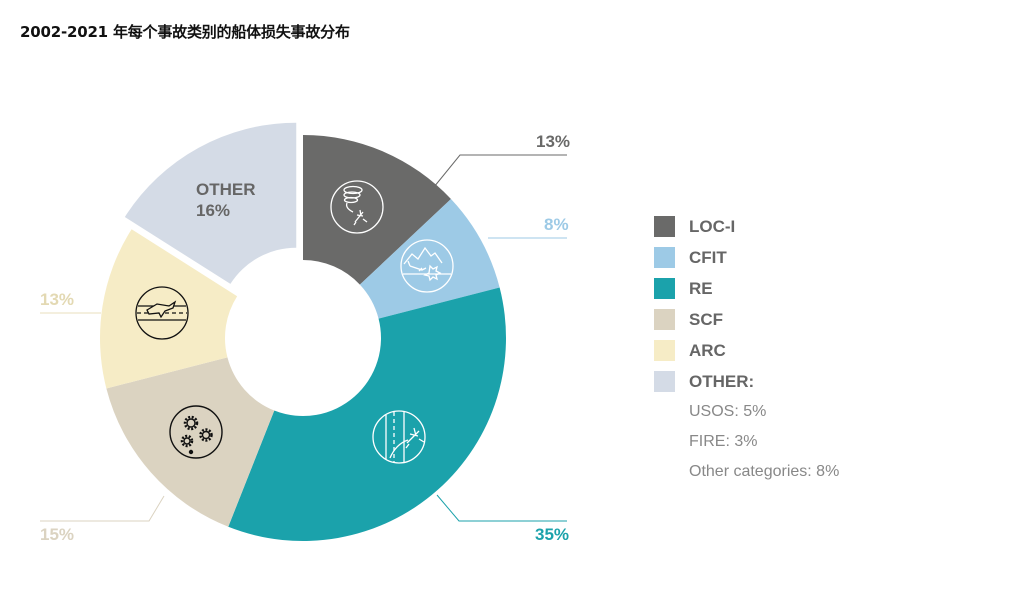 The height and width of the screenshot is (611, 1030). I want to click on label-re-pct: 35%, so click(552, 534).